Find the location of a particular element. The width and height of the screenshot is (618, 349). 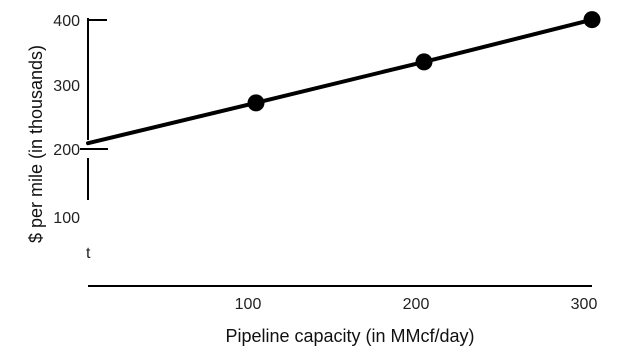

y-tick-label-300: 300 is located at coordinates (66, 86).